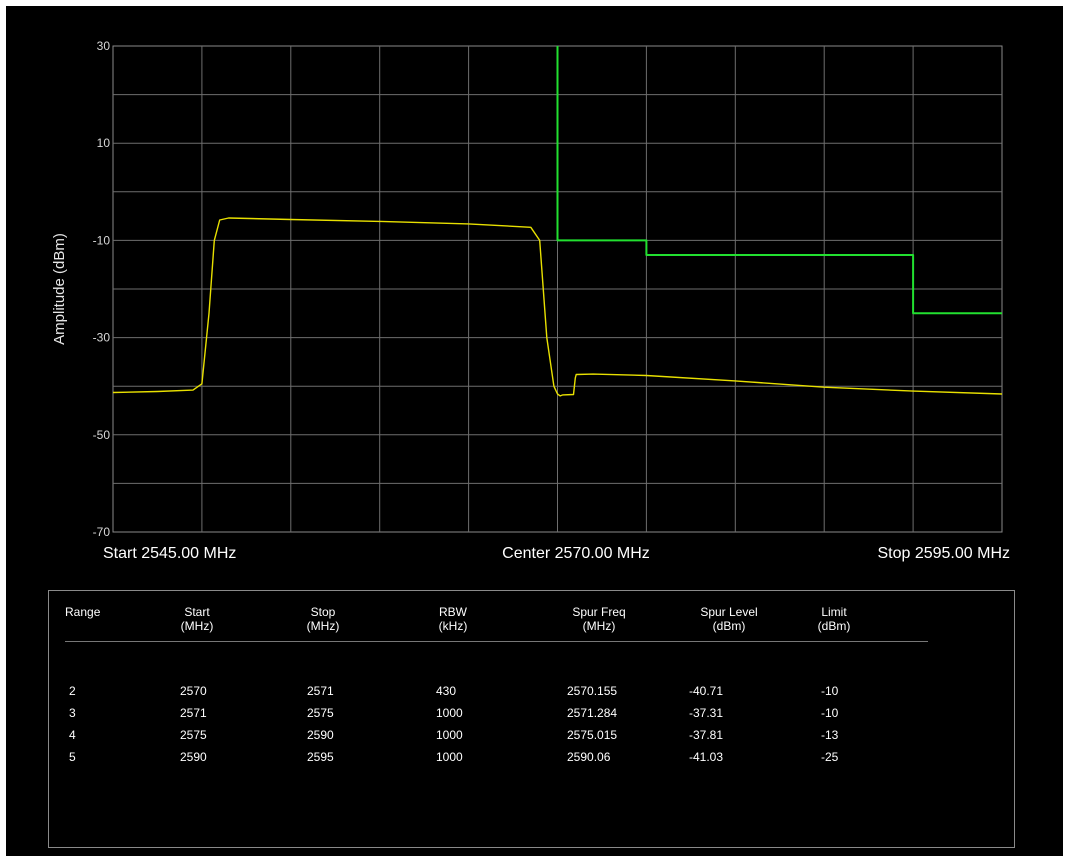 This screenshot has height=858, width=1070. Describe the element at coordinates (592, 713) in the screenshot. I see `cell-spur-freq: 2571.284` at that location.